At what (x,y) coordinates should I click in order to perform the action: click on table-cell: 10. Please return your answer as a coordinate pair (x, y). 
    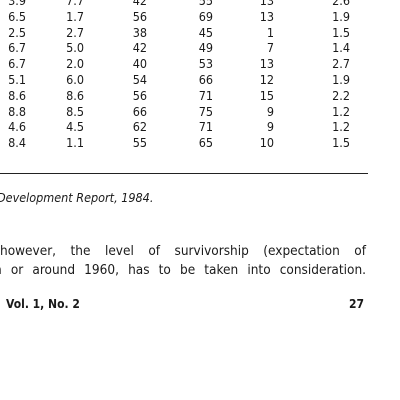
    Looking at the image, I should click on (267, 142).